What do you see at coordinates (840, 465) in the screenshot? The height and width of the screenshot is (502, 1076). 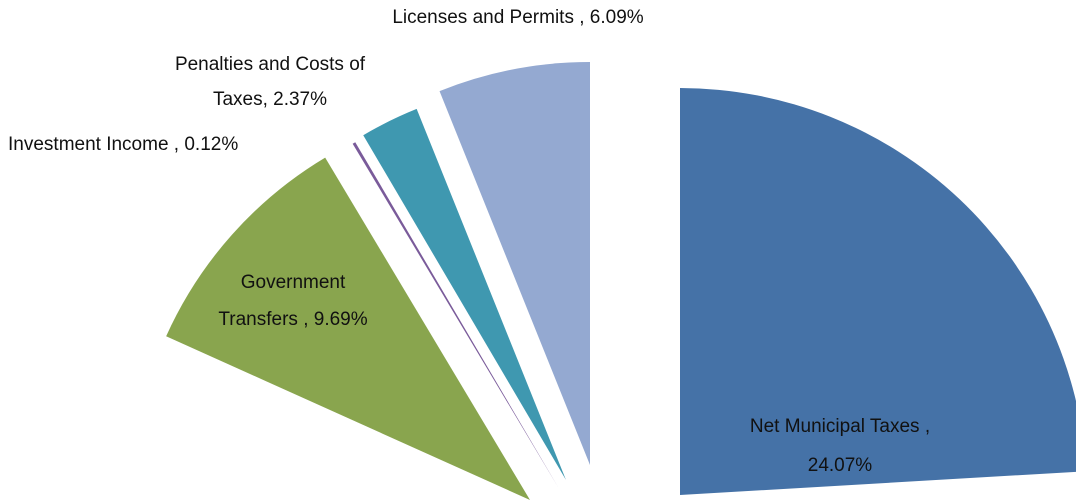 I see `slice-label: 24.07%` at bounding box center [840, 465].